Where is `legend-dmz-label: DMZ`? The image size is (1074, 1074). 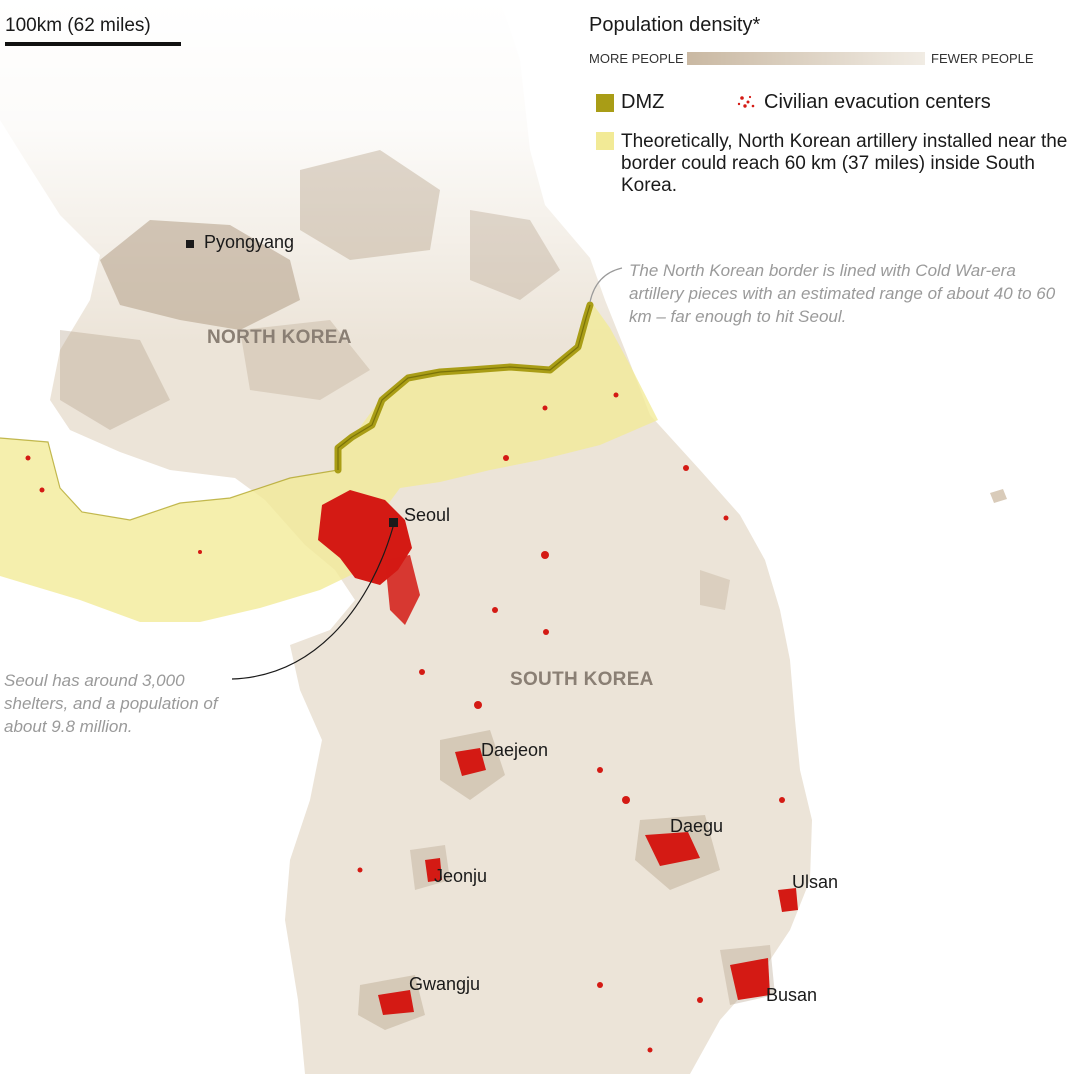 legend-dmz-label: DMZ is located at coordinates (643, 102).